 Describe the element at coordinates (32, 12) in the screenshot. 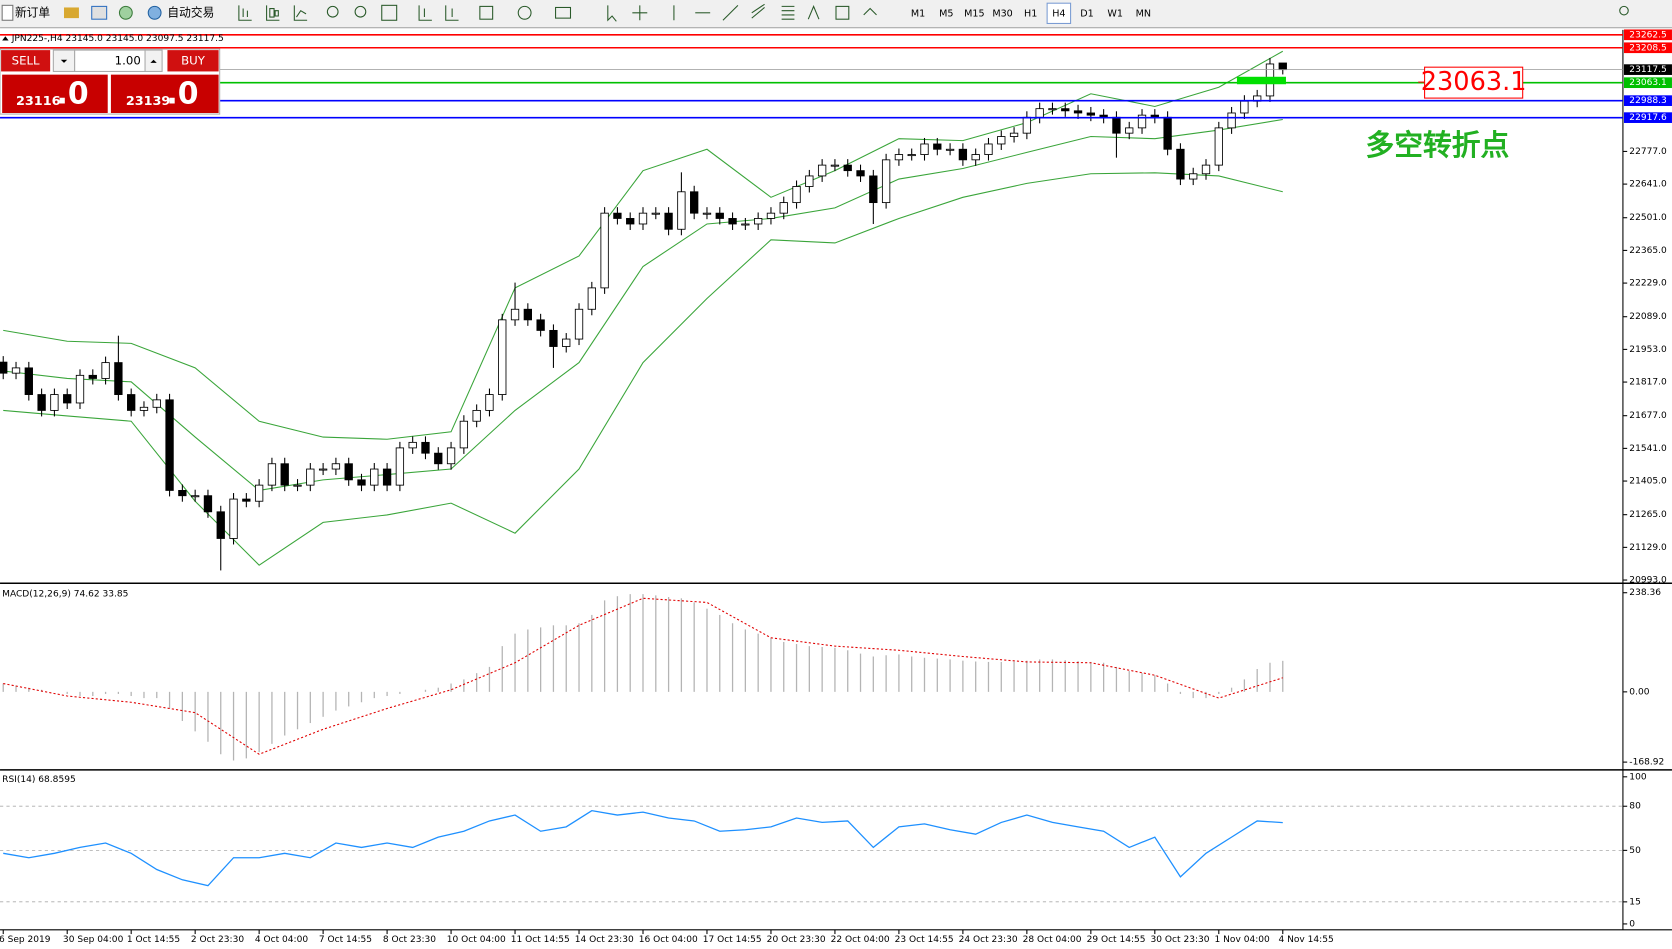

I see `new-order-button: 新订单` at that location.